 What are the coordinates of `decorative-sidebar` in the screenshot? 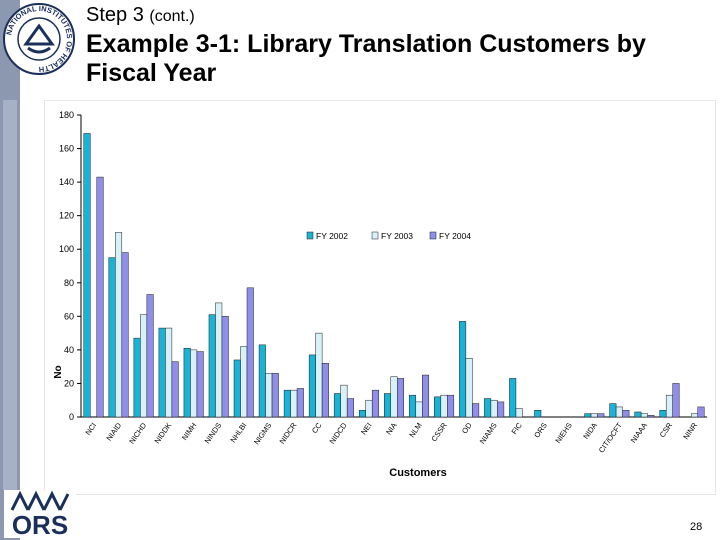 It's located at (10, 270).